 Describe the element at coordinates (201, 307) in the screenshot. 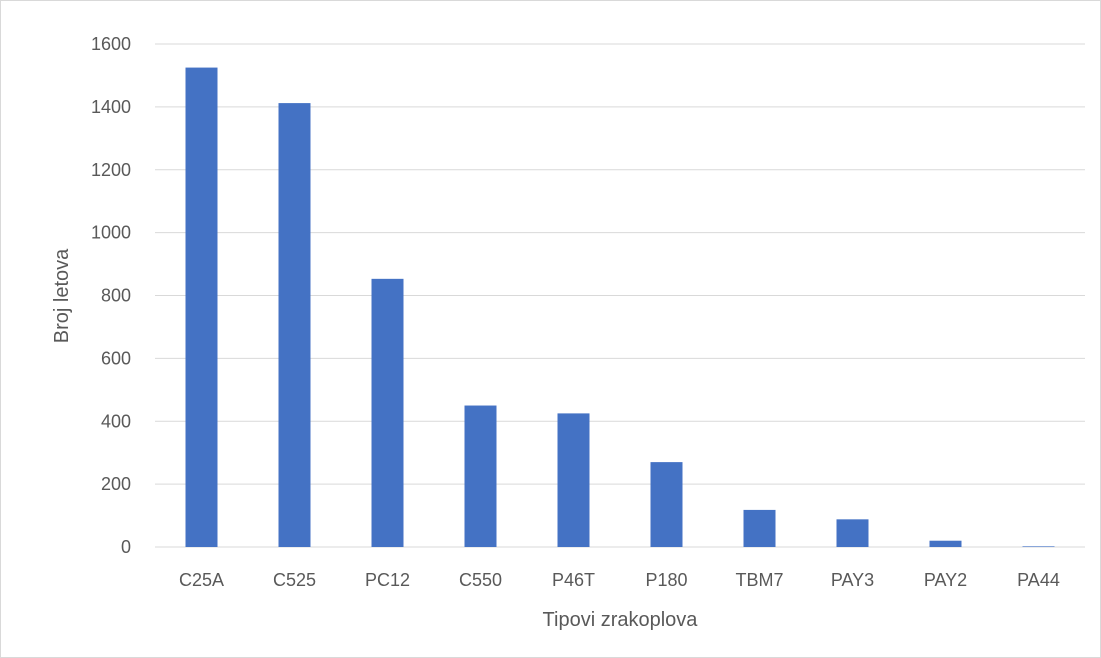

I see `bar-c25a` at that location.